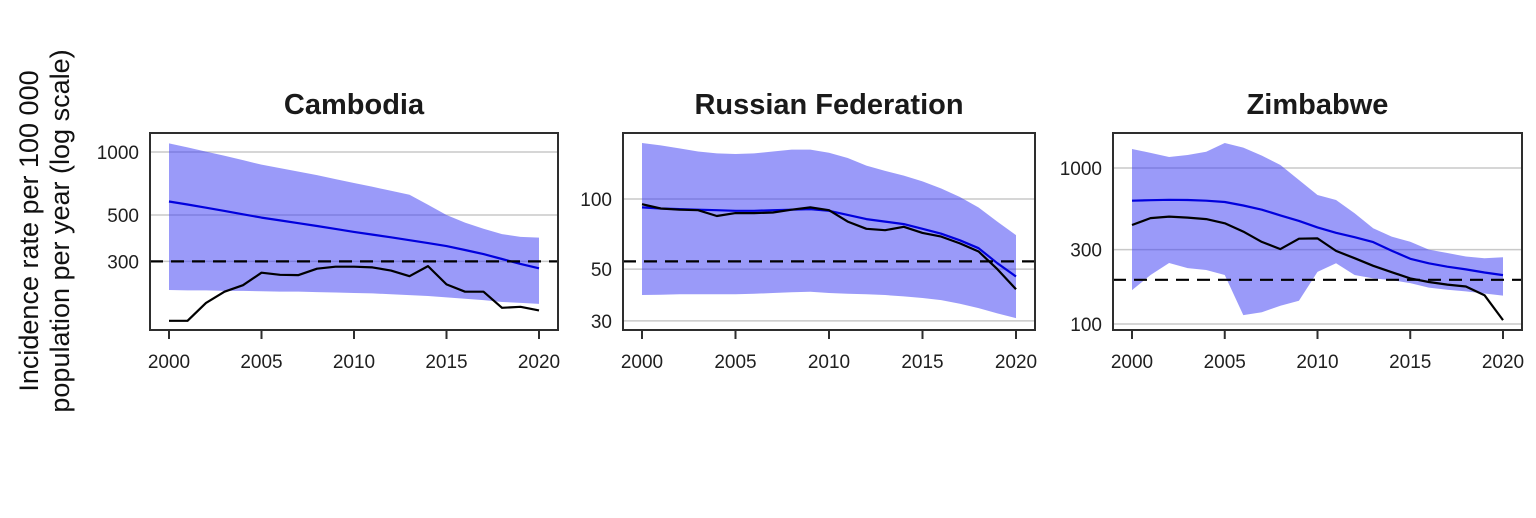 This screenshot has height=518, width=1536. What do you see at coordinates (601, 270) in the screenshot?
I see `y-tick-label: 50` at bounding box center [601, 270].